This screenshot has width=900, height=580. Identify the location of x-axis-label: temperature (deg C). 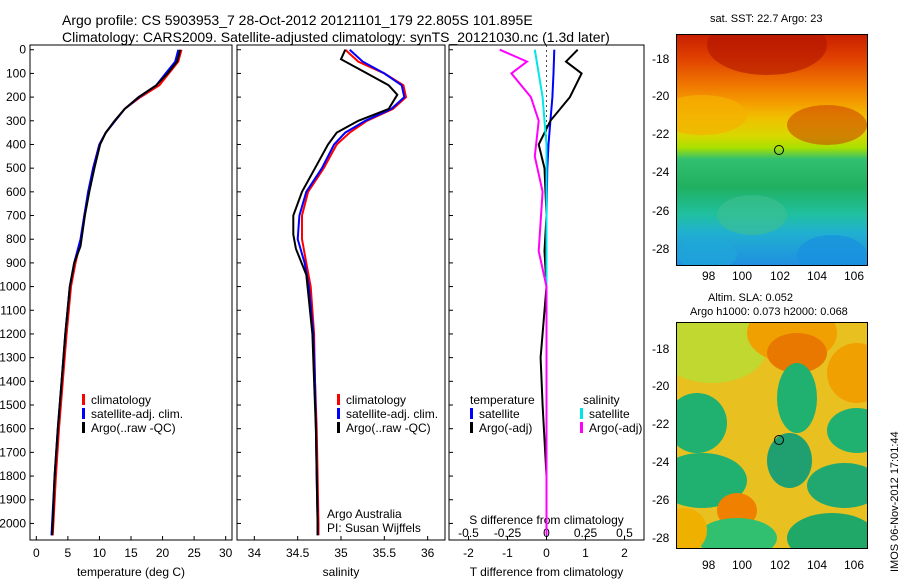
(131, 572).